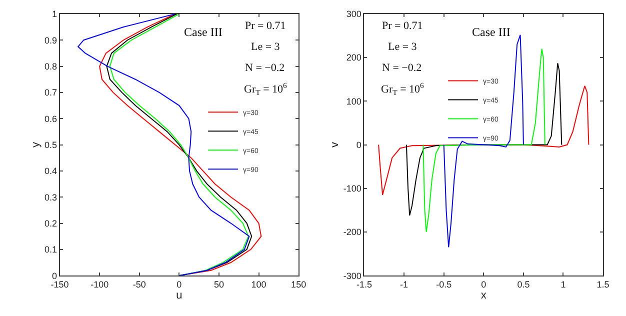 The height and width of the screenshot is (316, 626). I want to click on x-tick-label: 150, so click(298, 284).